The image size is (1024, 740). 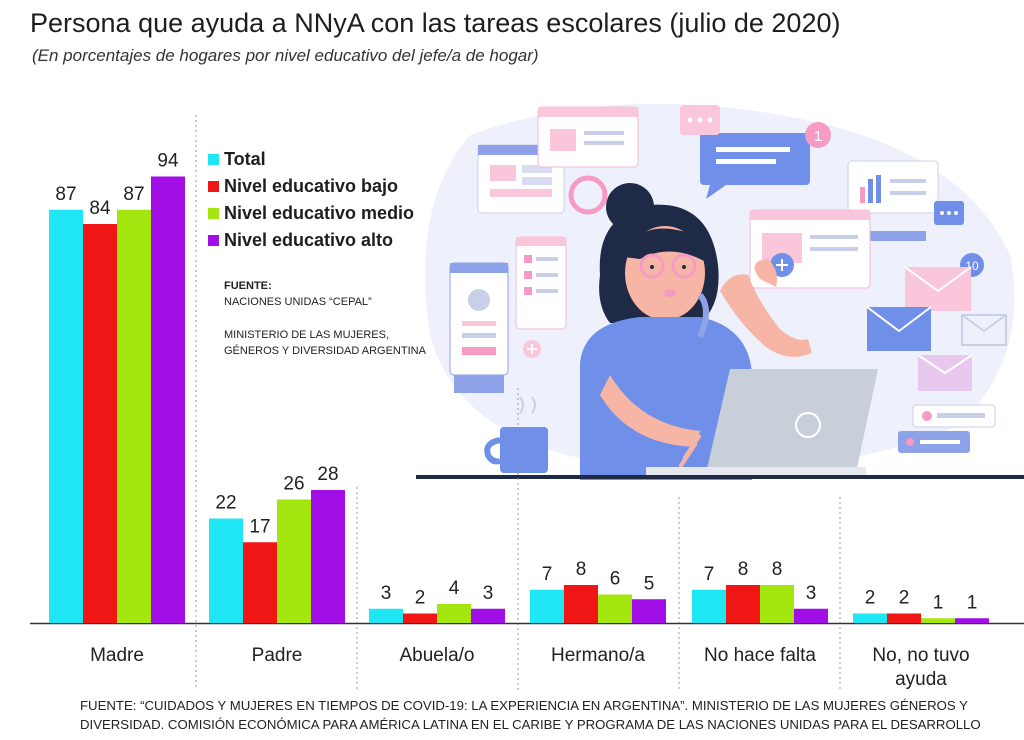 What do you see at coordinates (213, 213) in the screenshot?
I see `legend-swatch-medio` at bounding box center [213, 213].